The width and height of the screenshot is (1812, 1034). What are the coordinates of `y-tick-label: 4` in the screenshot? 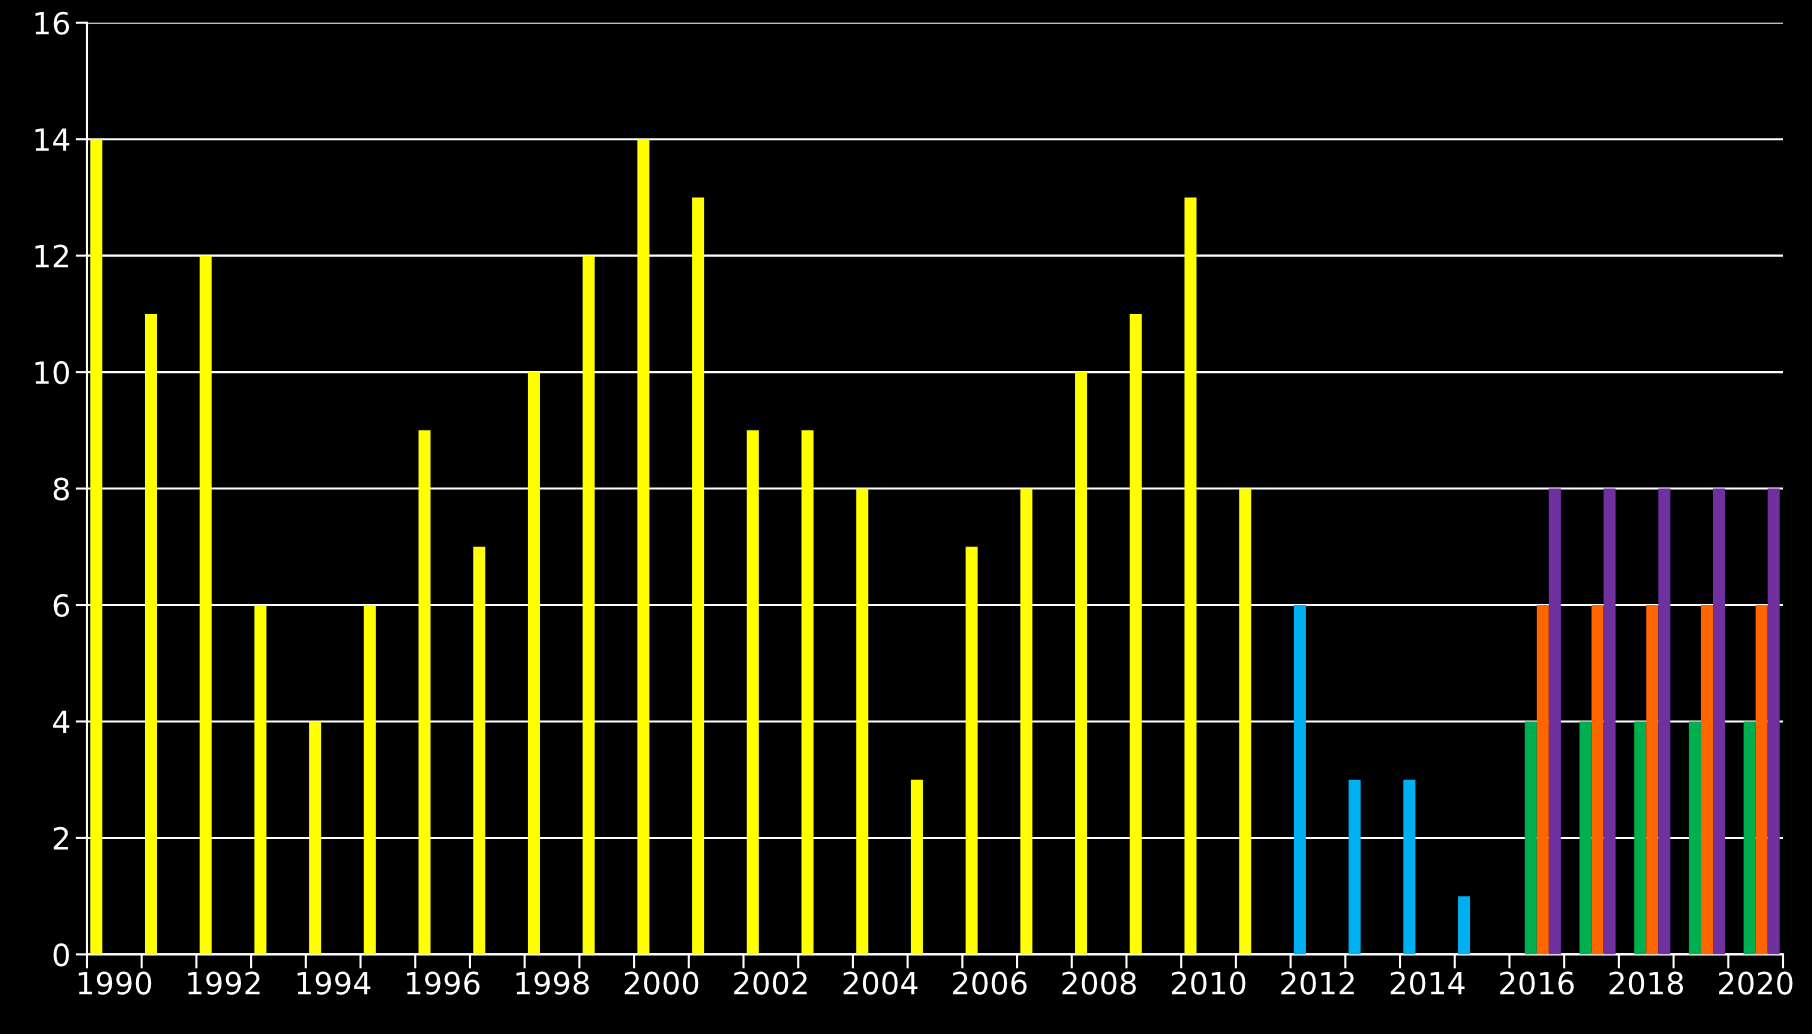 It's located at (61, 722).